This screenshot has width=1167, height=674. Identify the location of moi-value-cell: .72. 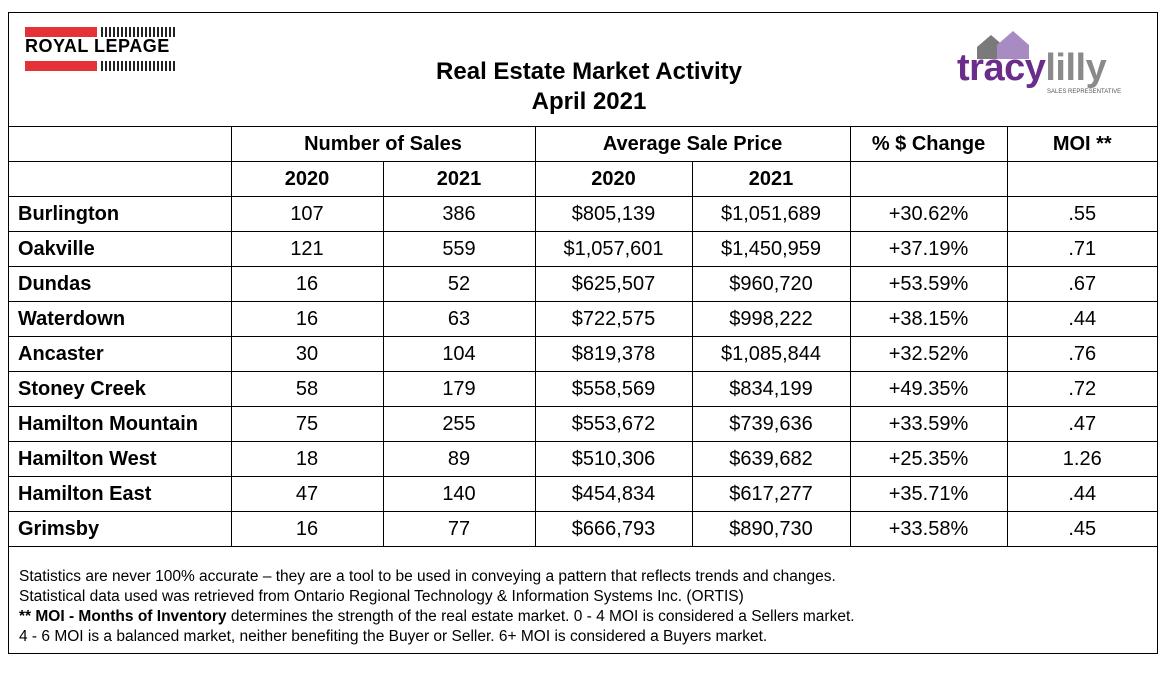
(1082, 389).